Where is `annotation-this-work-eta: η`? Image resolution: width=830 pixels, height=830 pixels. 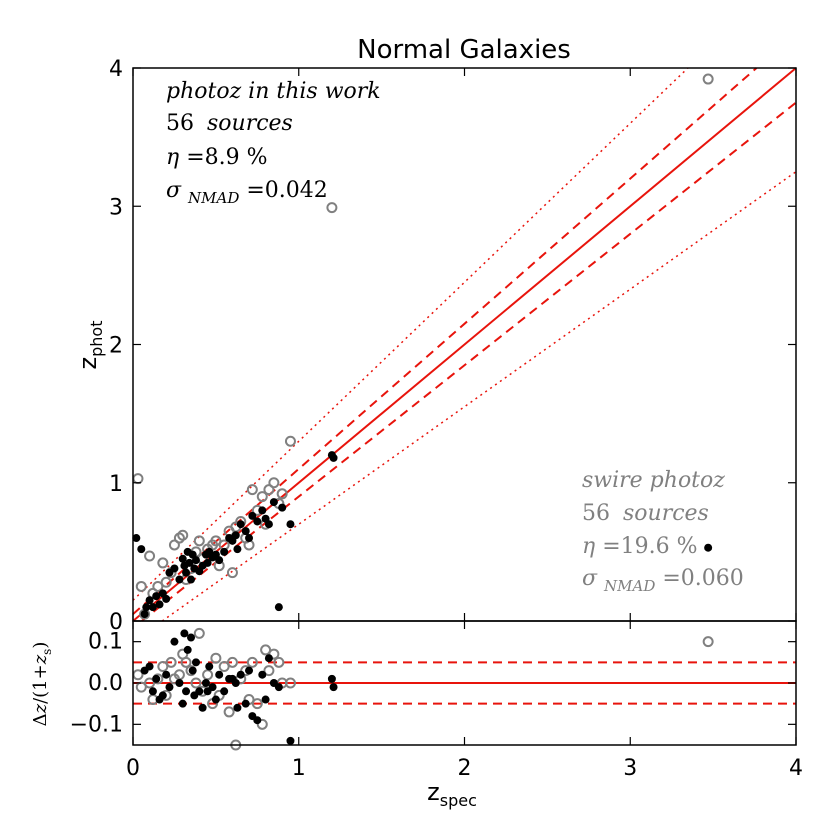 annotation-this-work-eta: η is located at coordinates (172, 157).